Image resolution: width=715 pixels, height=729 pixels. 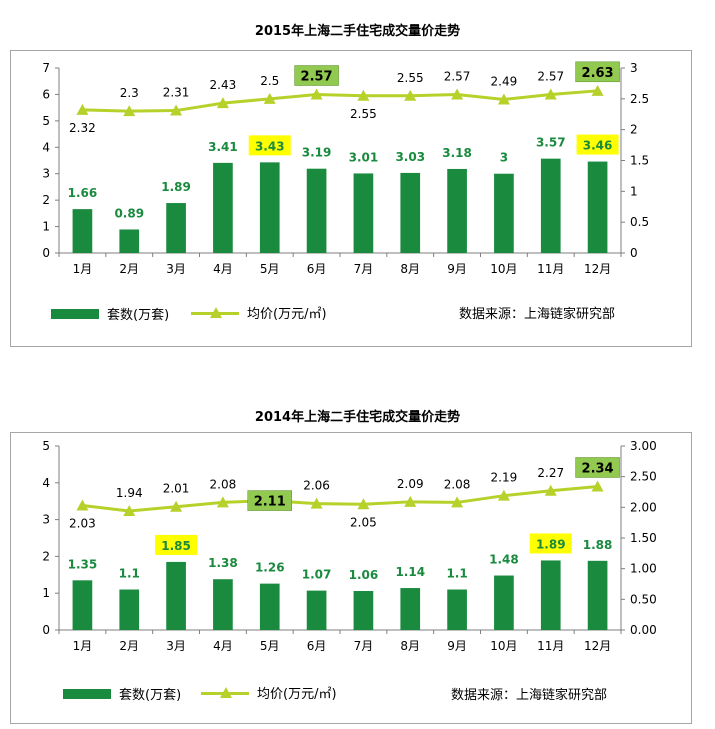 I want to click on line-data-label: 2.3, so click(x=129, y=93).